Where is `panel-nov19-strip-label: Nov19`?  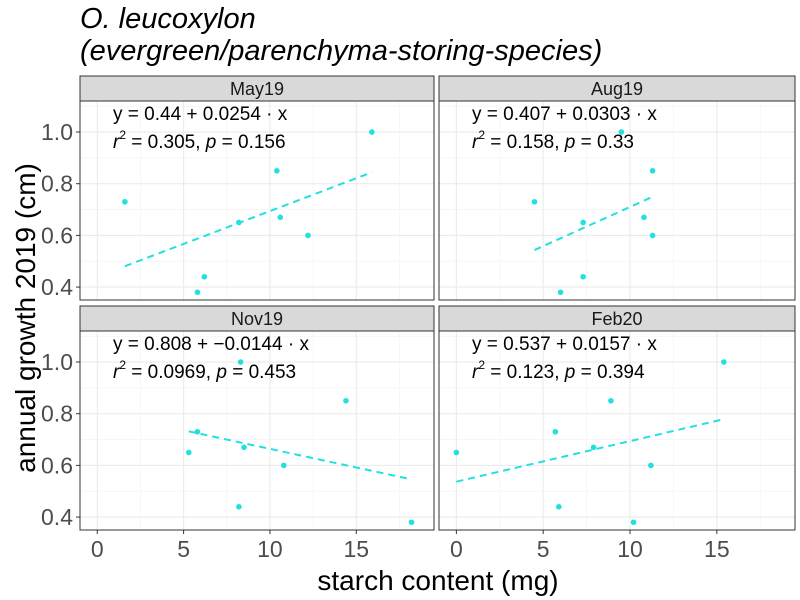
panel-nov19-strip-label: Nov19 is located at coordinates (257, 319).